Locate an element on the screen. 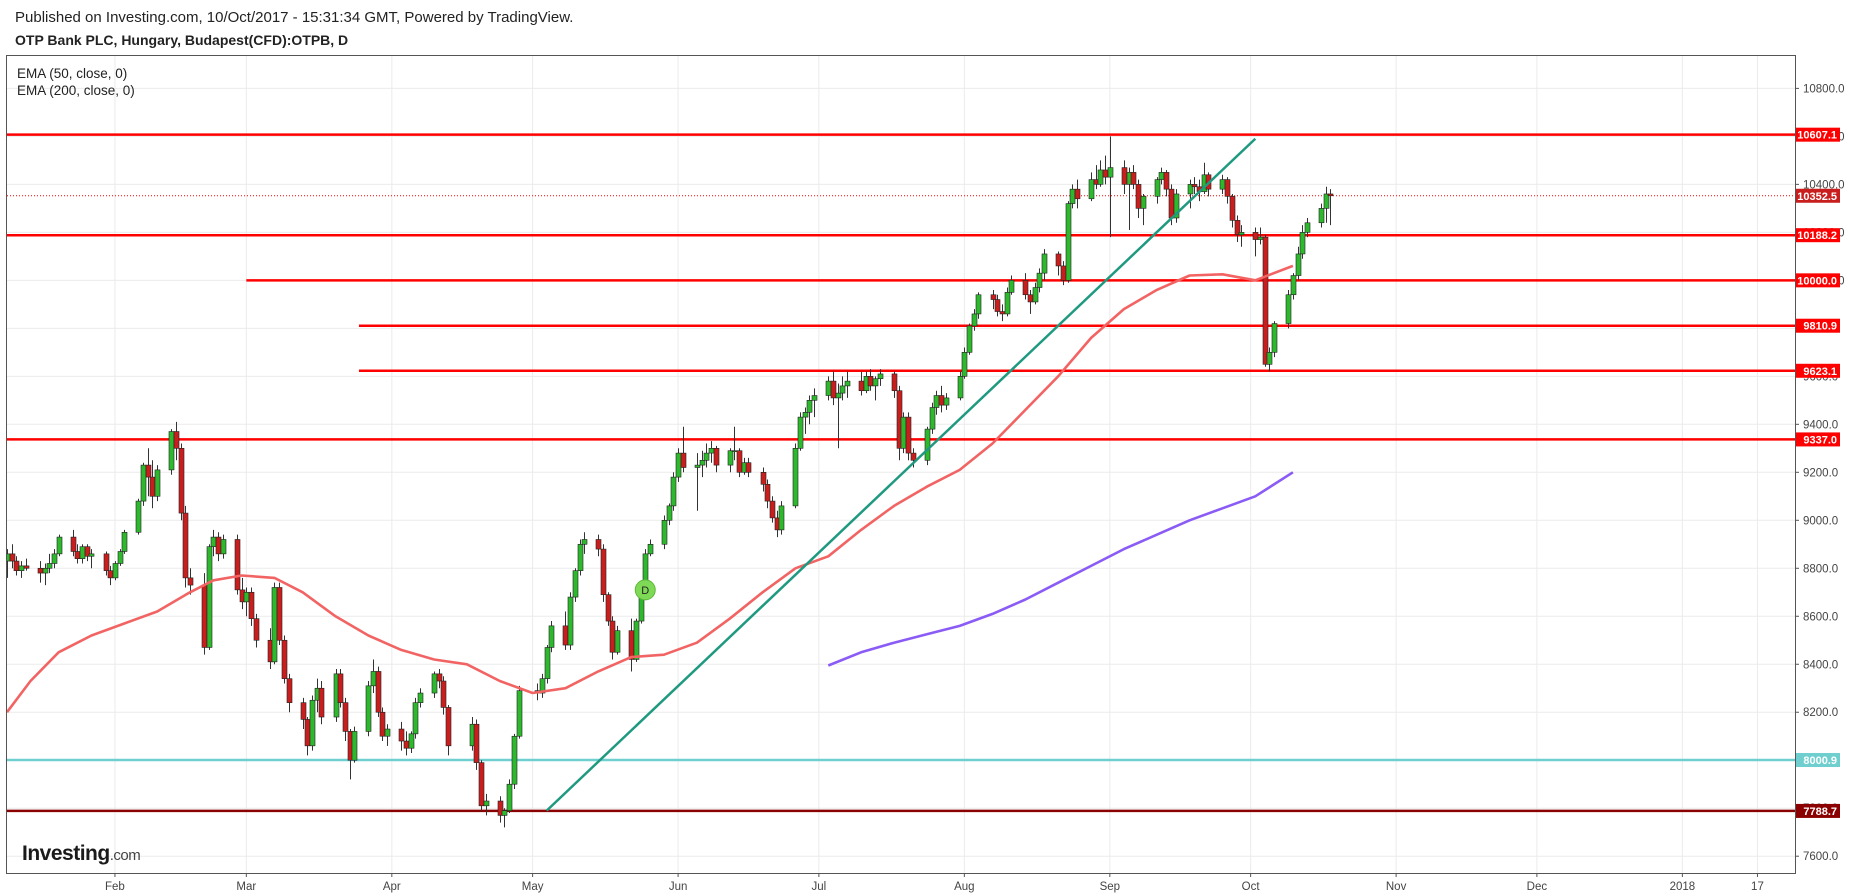  y-tick-label: 7600.0 is located at coordinates (1820, 857).